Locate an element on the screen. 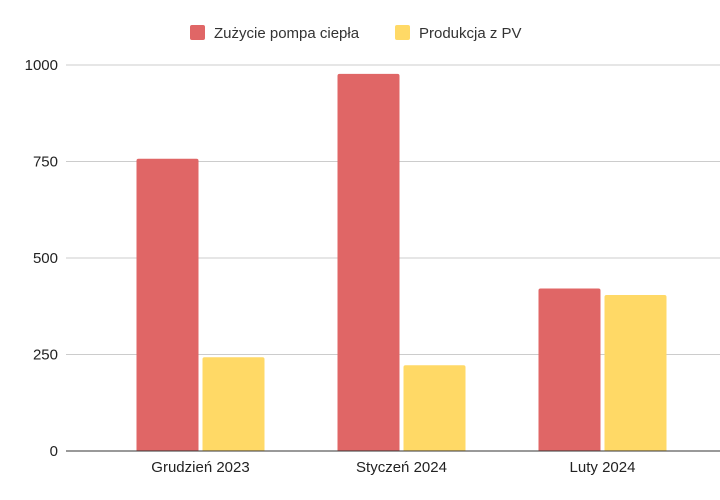 The width and height of the screenshot is (720, 500). legend: Zużycie pompa ciepła Produkcja z PV is located at coordinates (356, 33).